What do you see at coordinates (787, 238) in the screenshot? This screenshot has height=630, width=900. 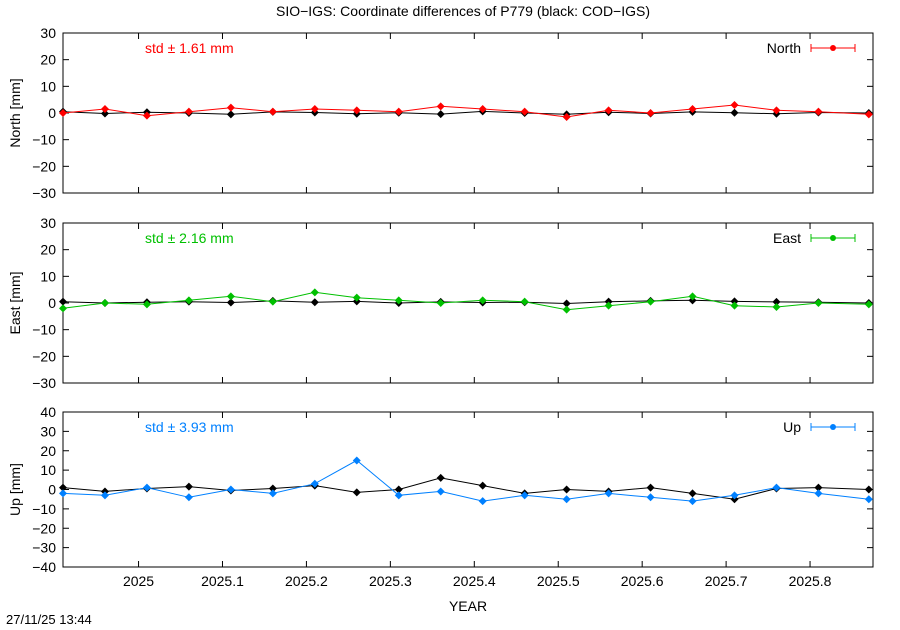 I see `legend-label: East` at bounding box center [787, 238].